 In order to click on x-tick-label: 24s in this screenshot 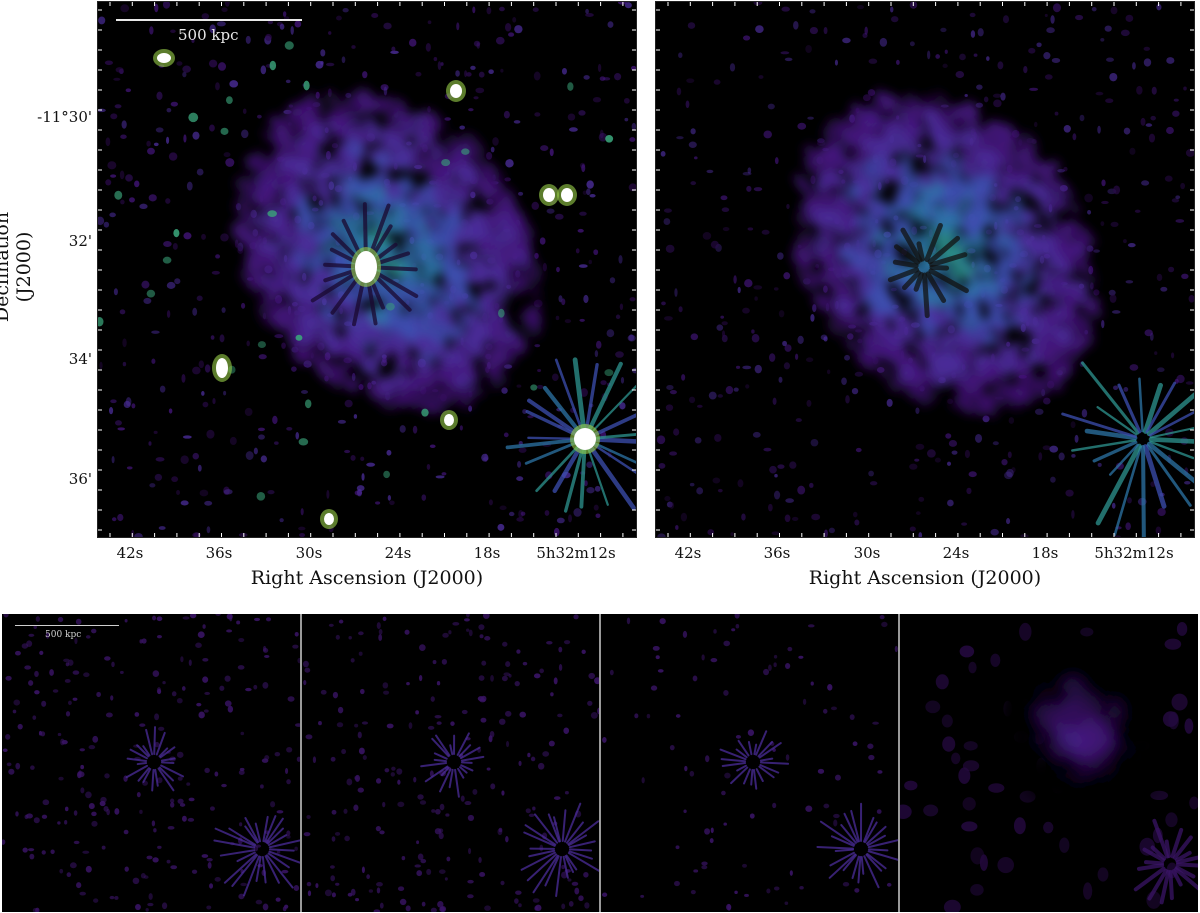, I will do `click(956, 553)`.